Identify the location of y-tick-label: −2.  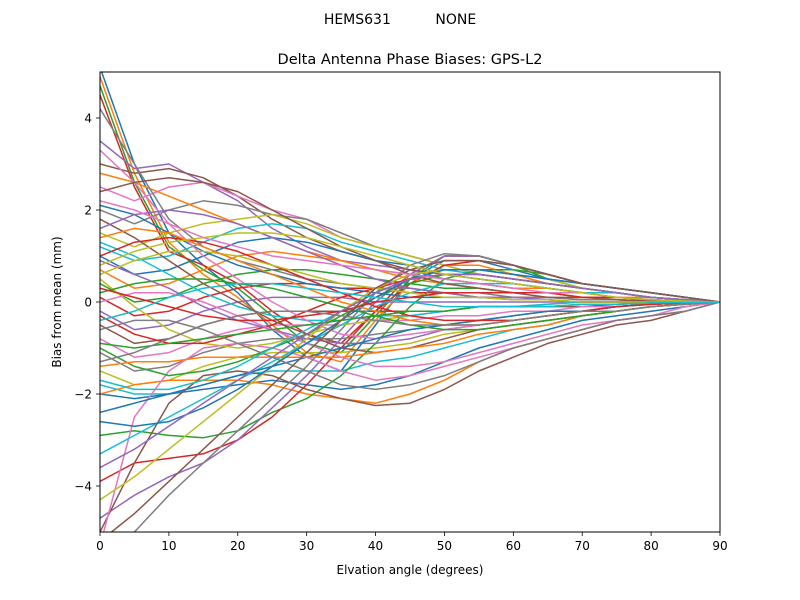
(83, 395).